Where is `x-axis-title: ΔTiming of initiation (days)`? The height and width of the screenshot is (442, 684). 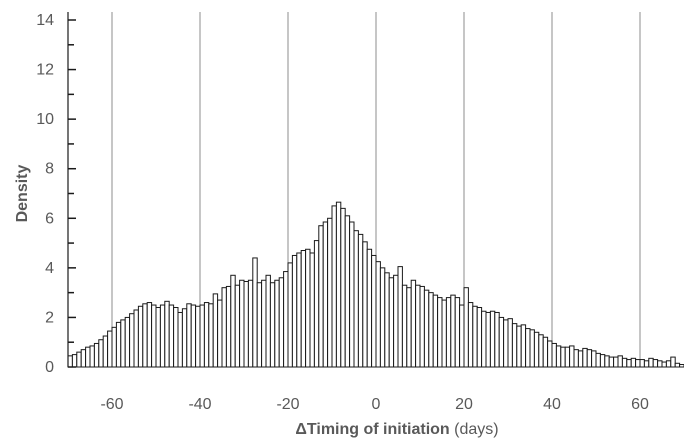 x-axis-title: ΔTiming of initiation (days) is located at coordinates (396, 429).